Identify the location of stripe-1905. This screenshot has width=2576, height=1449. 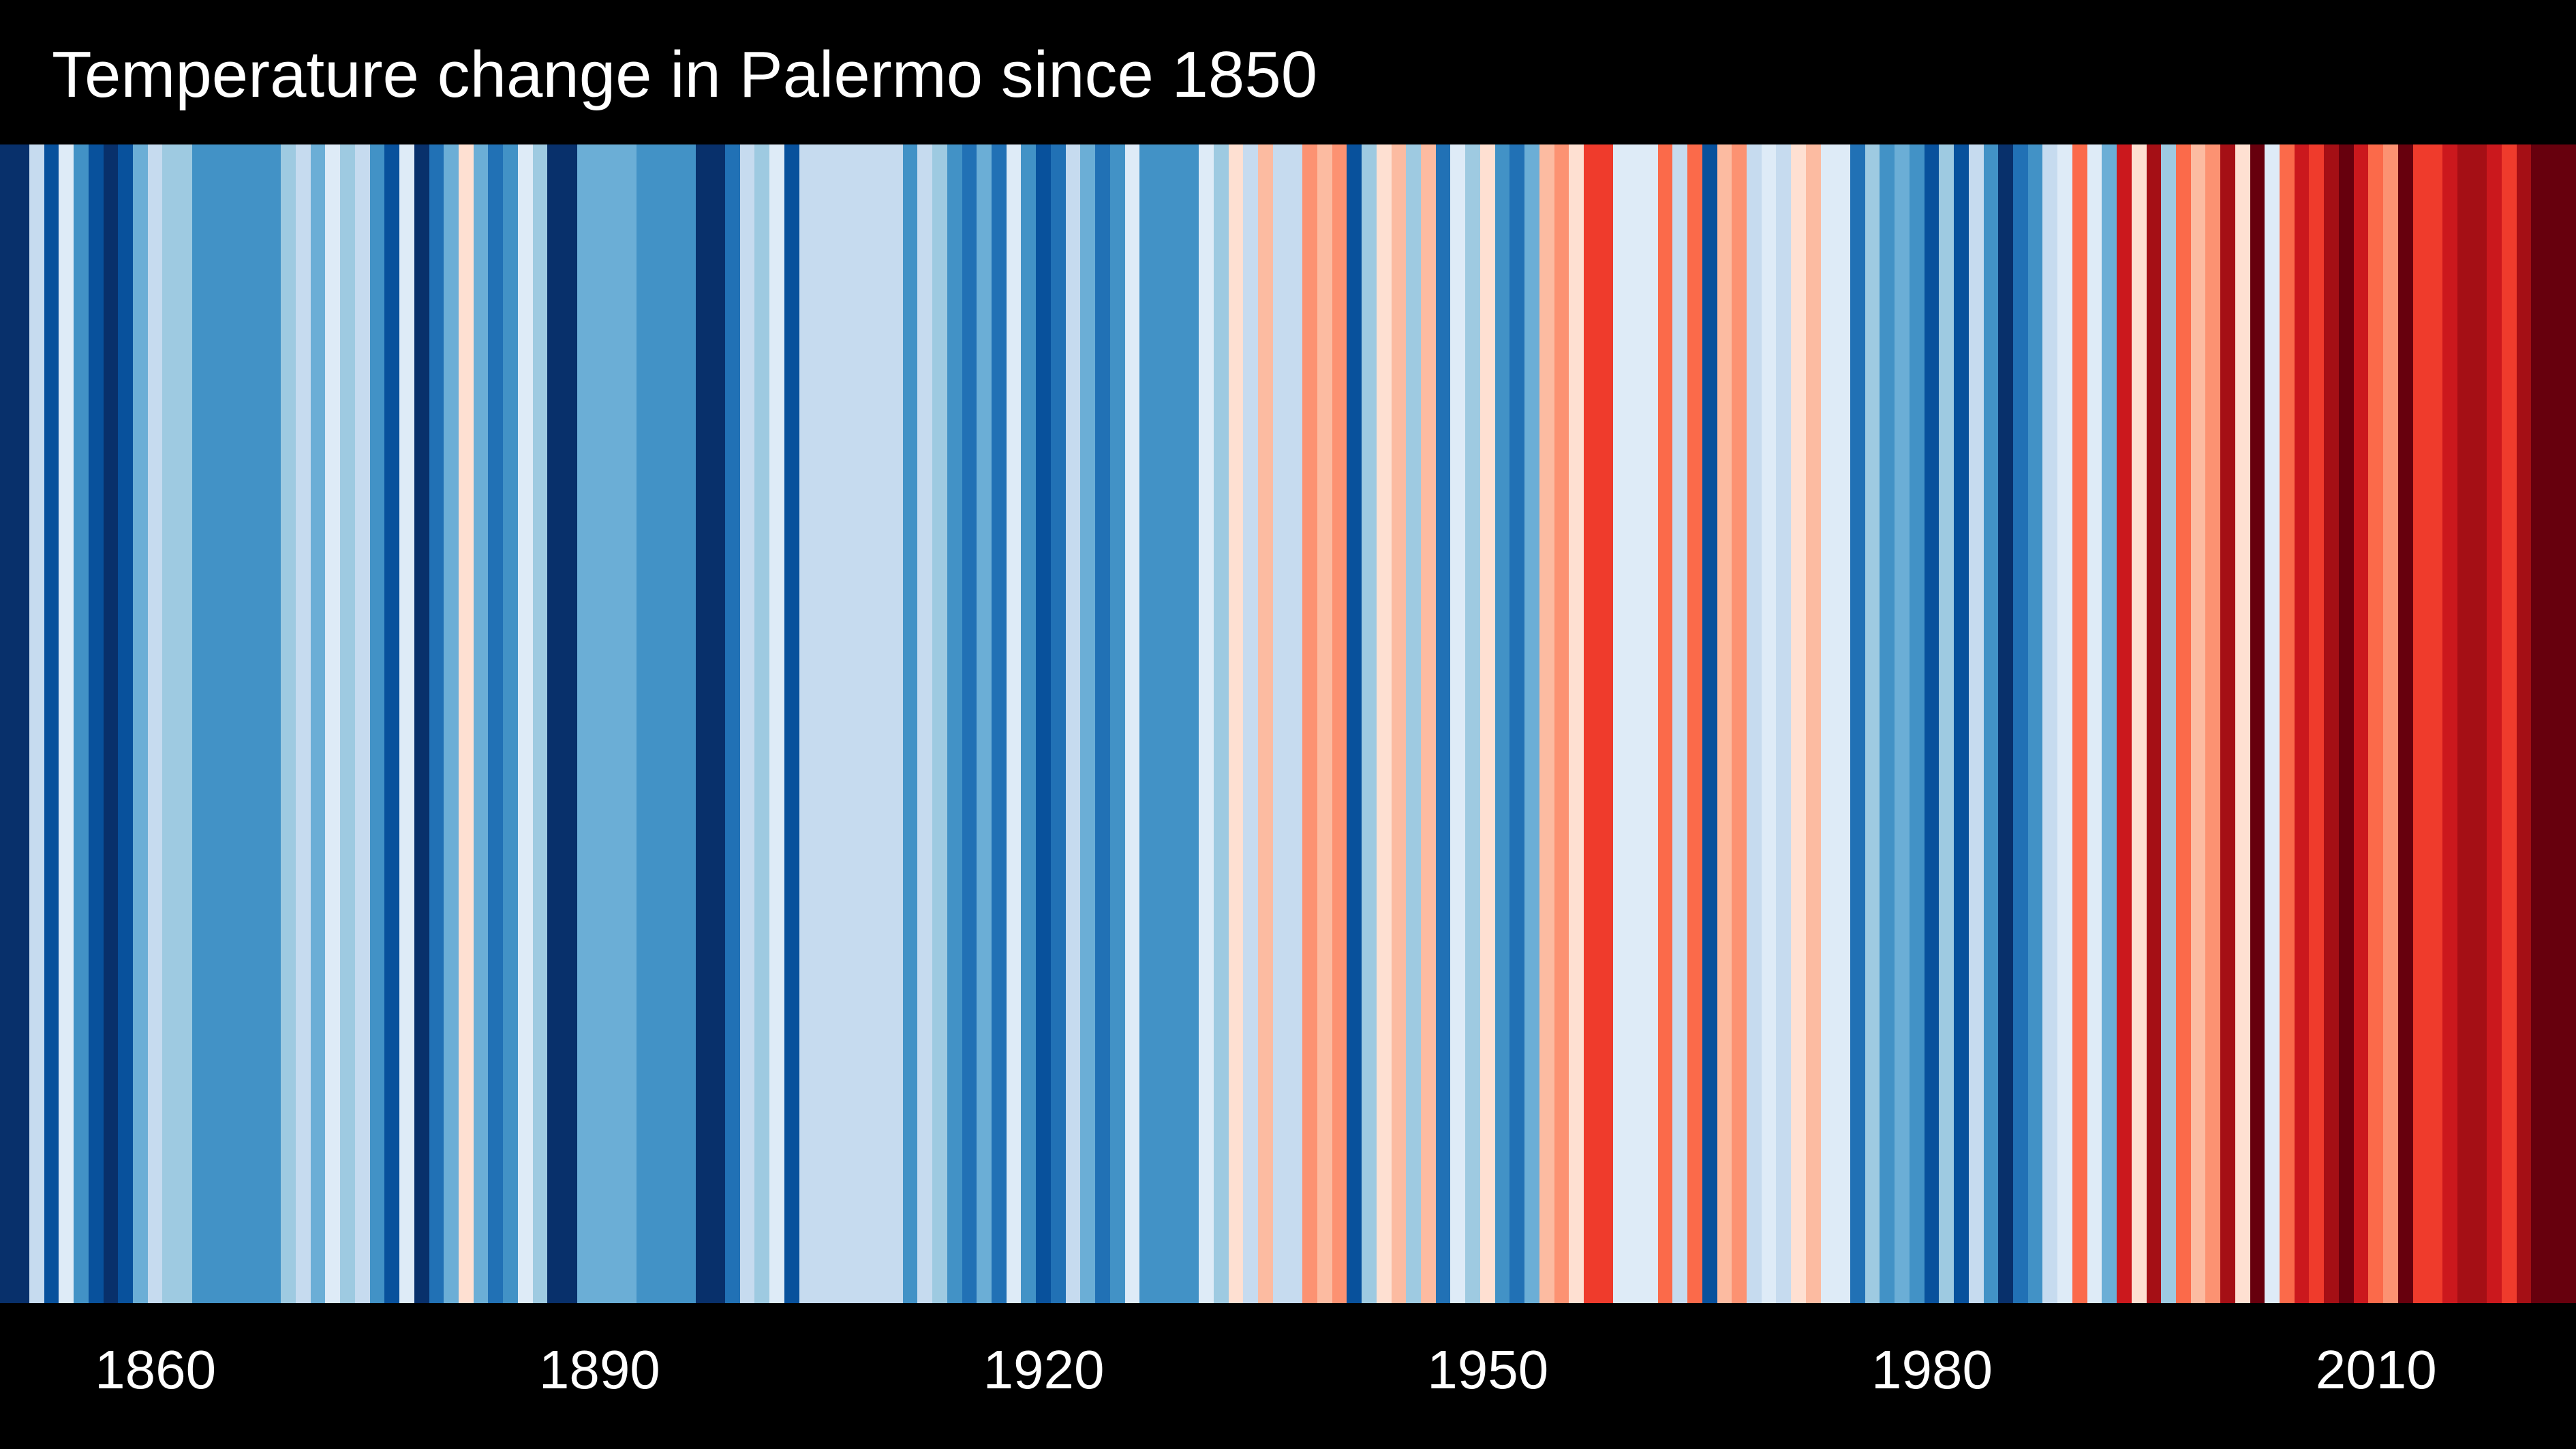
(821, 723).